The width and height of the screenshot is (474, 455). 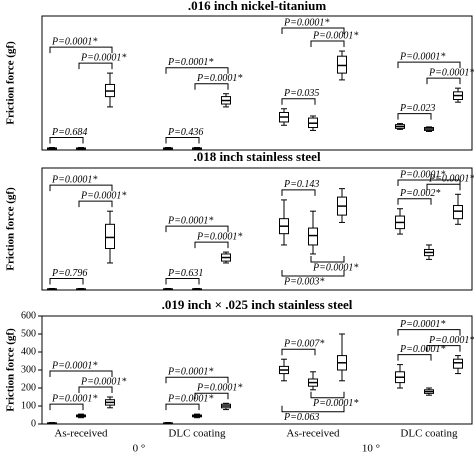 I want to click on y-tick-label: 600, so click(x=28, y=315).